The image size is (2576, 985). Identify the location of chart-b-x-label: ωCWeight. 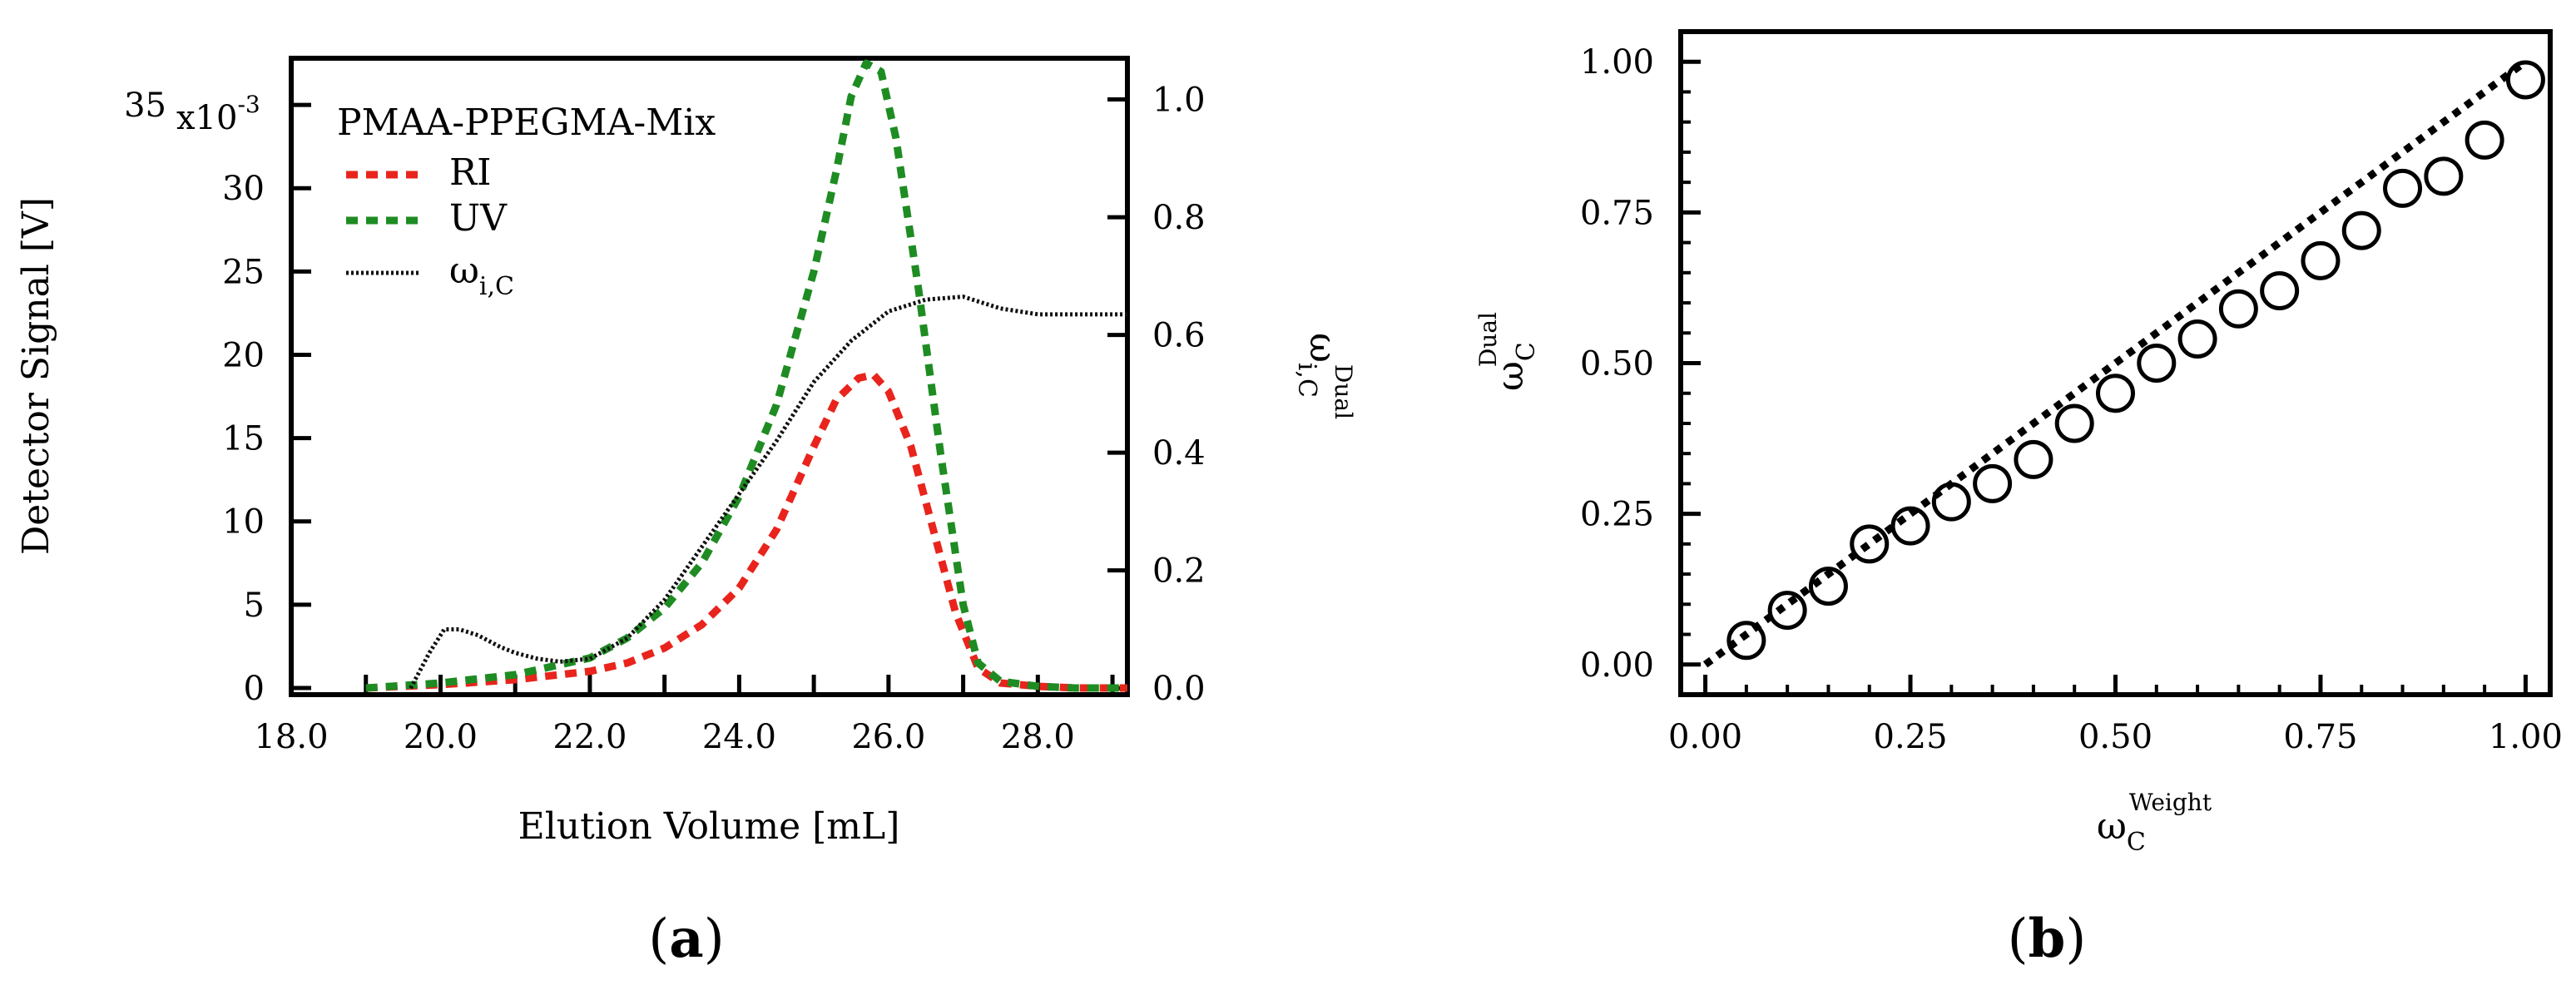
(2155, 823).